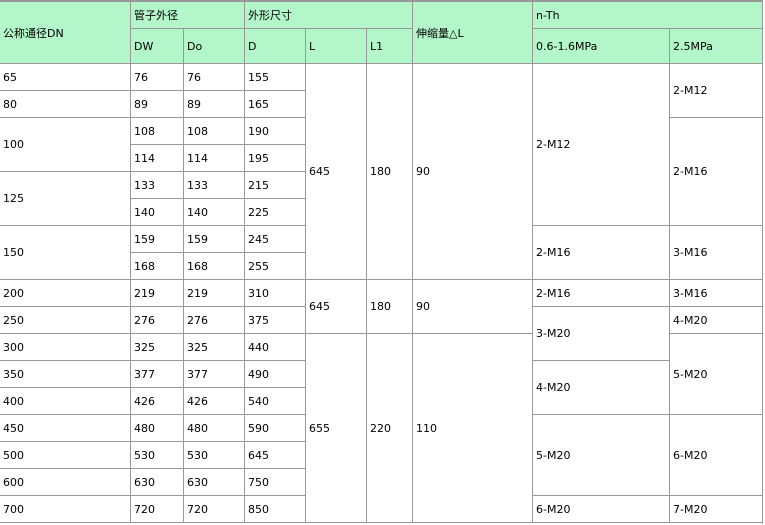 Image resolution: width=765 pixels, height=525 pixels. I want to click on cell-dw: 377, so click(157, 374).